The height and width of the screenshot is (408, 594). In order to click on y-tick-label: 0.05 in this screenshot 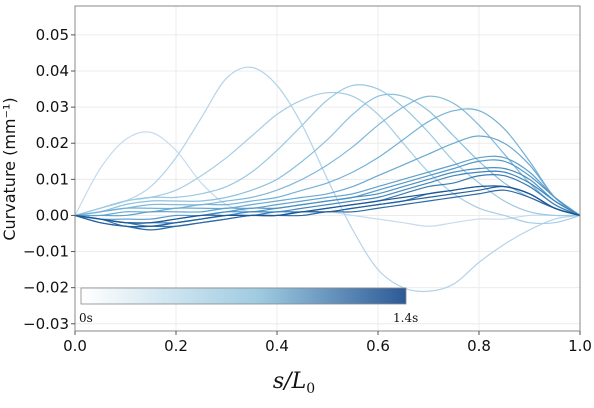, I will do `click(52, 35)`.